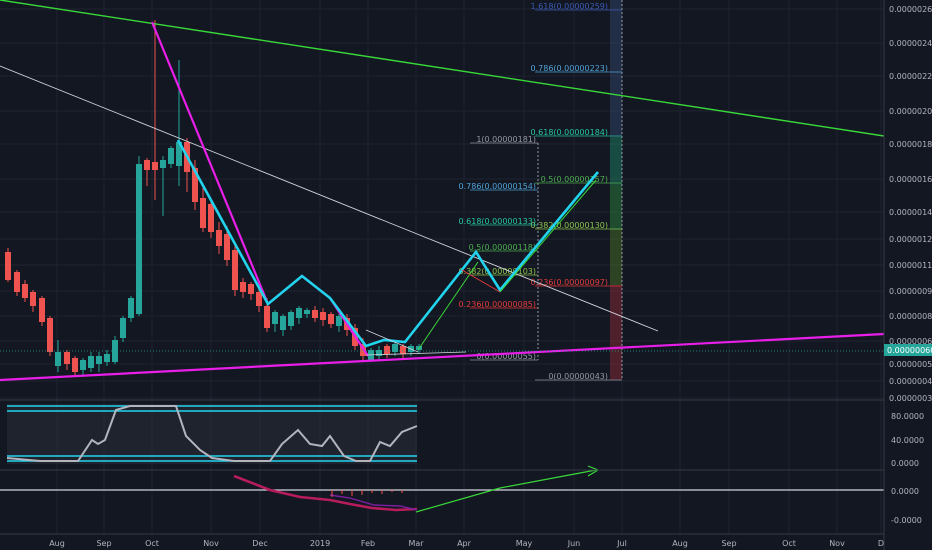  Describe the element at coordinates (910, 341) in the screenshot. I see `price-tick-label: 0.00000065` at that location.